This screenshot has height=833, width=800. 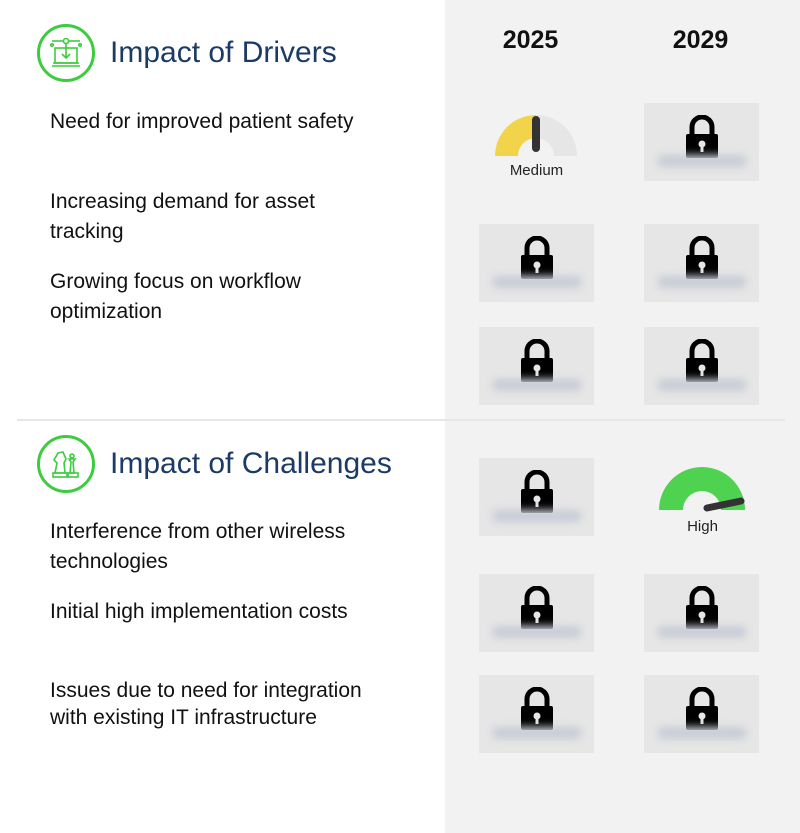 What do you see at coordinates (702, 526) in the screenshot?
I see `gauge-level-label: High` at bounding box center [702, 526].